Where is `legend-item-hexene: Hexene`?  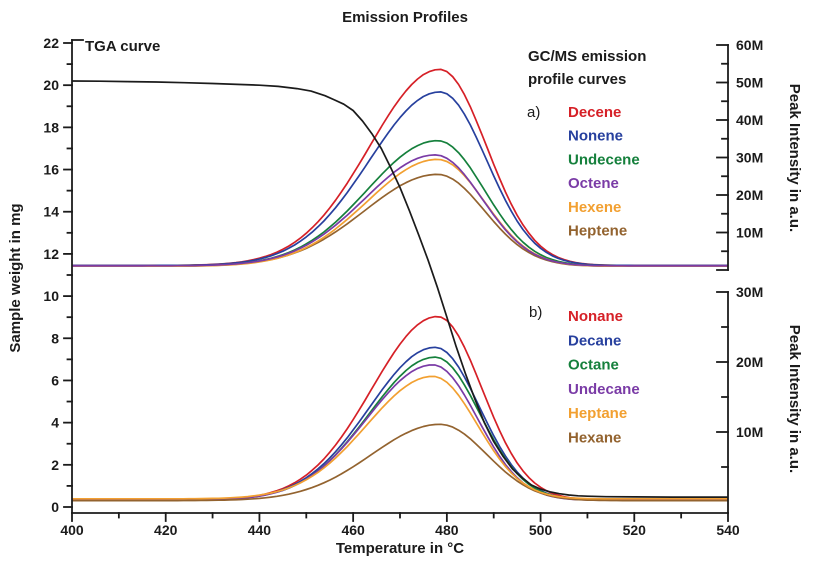
legend-item-hexene: Hexene is located at coordinates (594, 207).